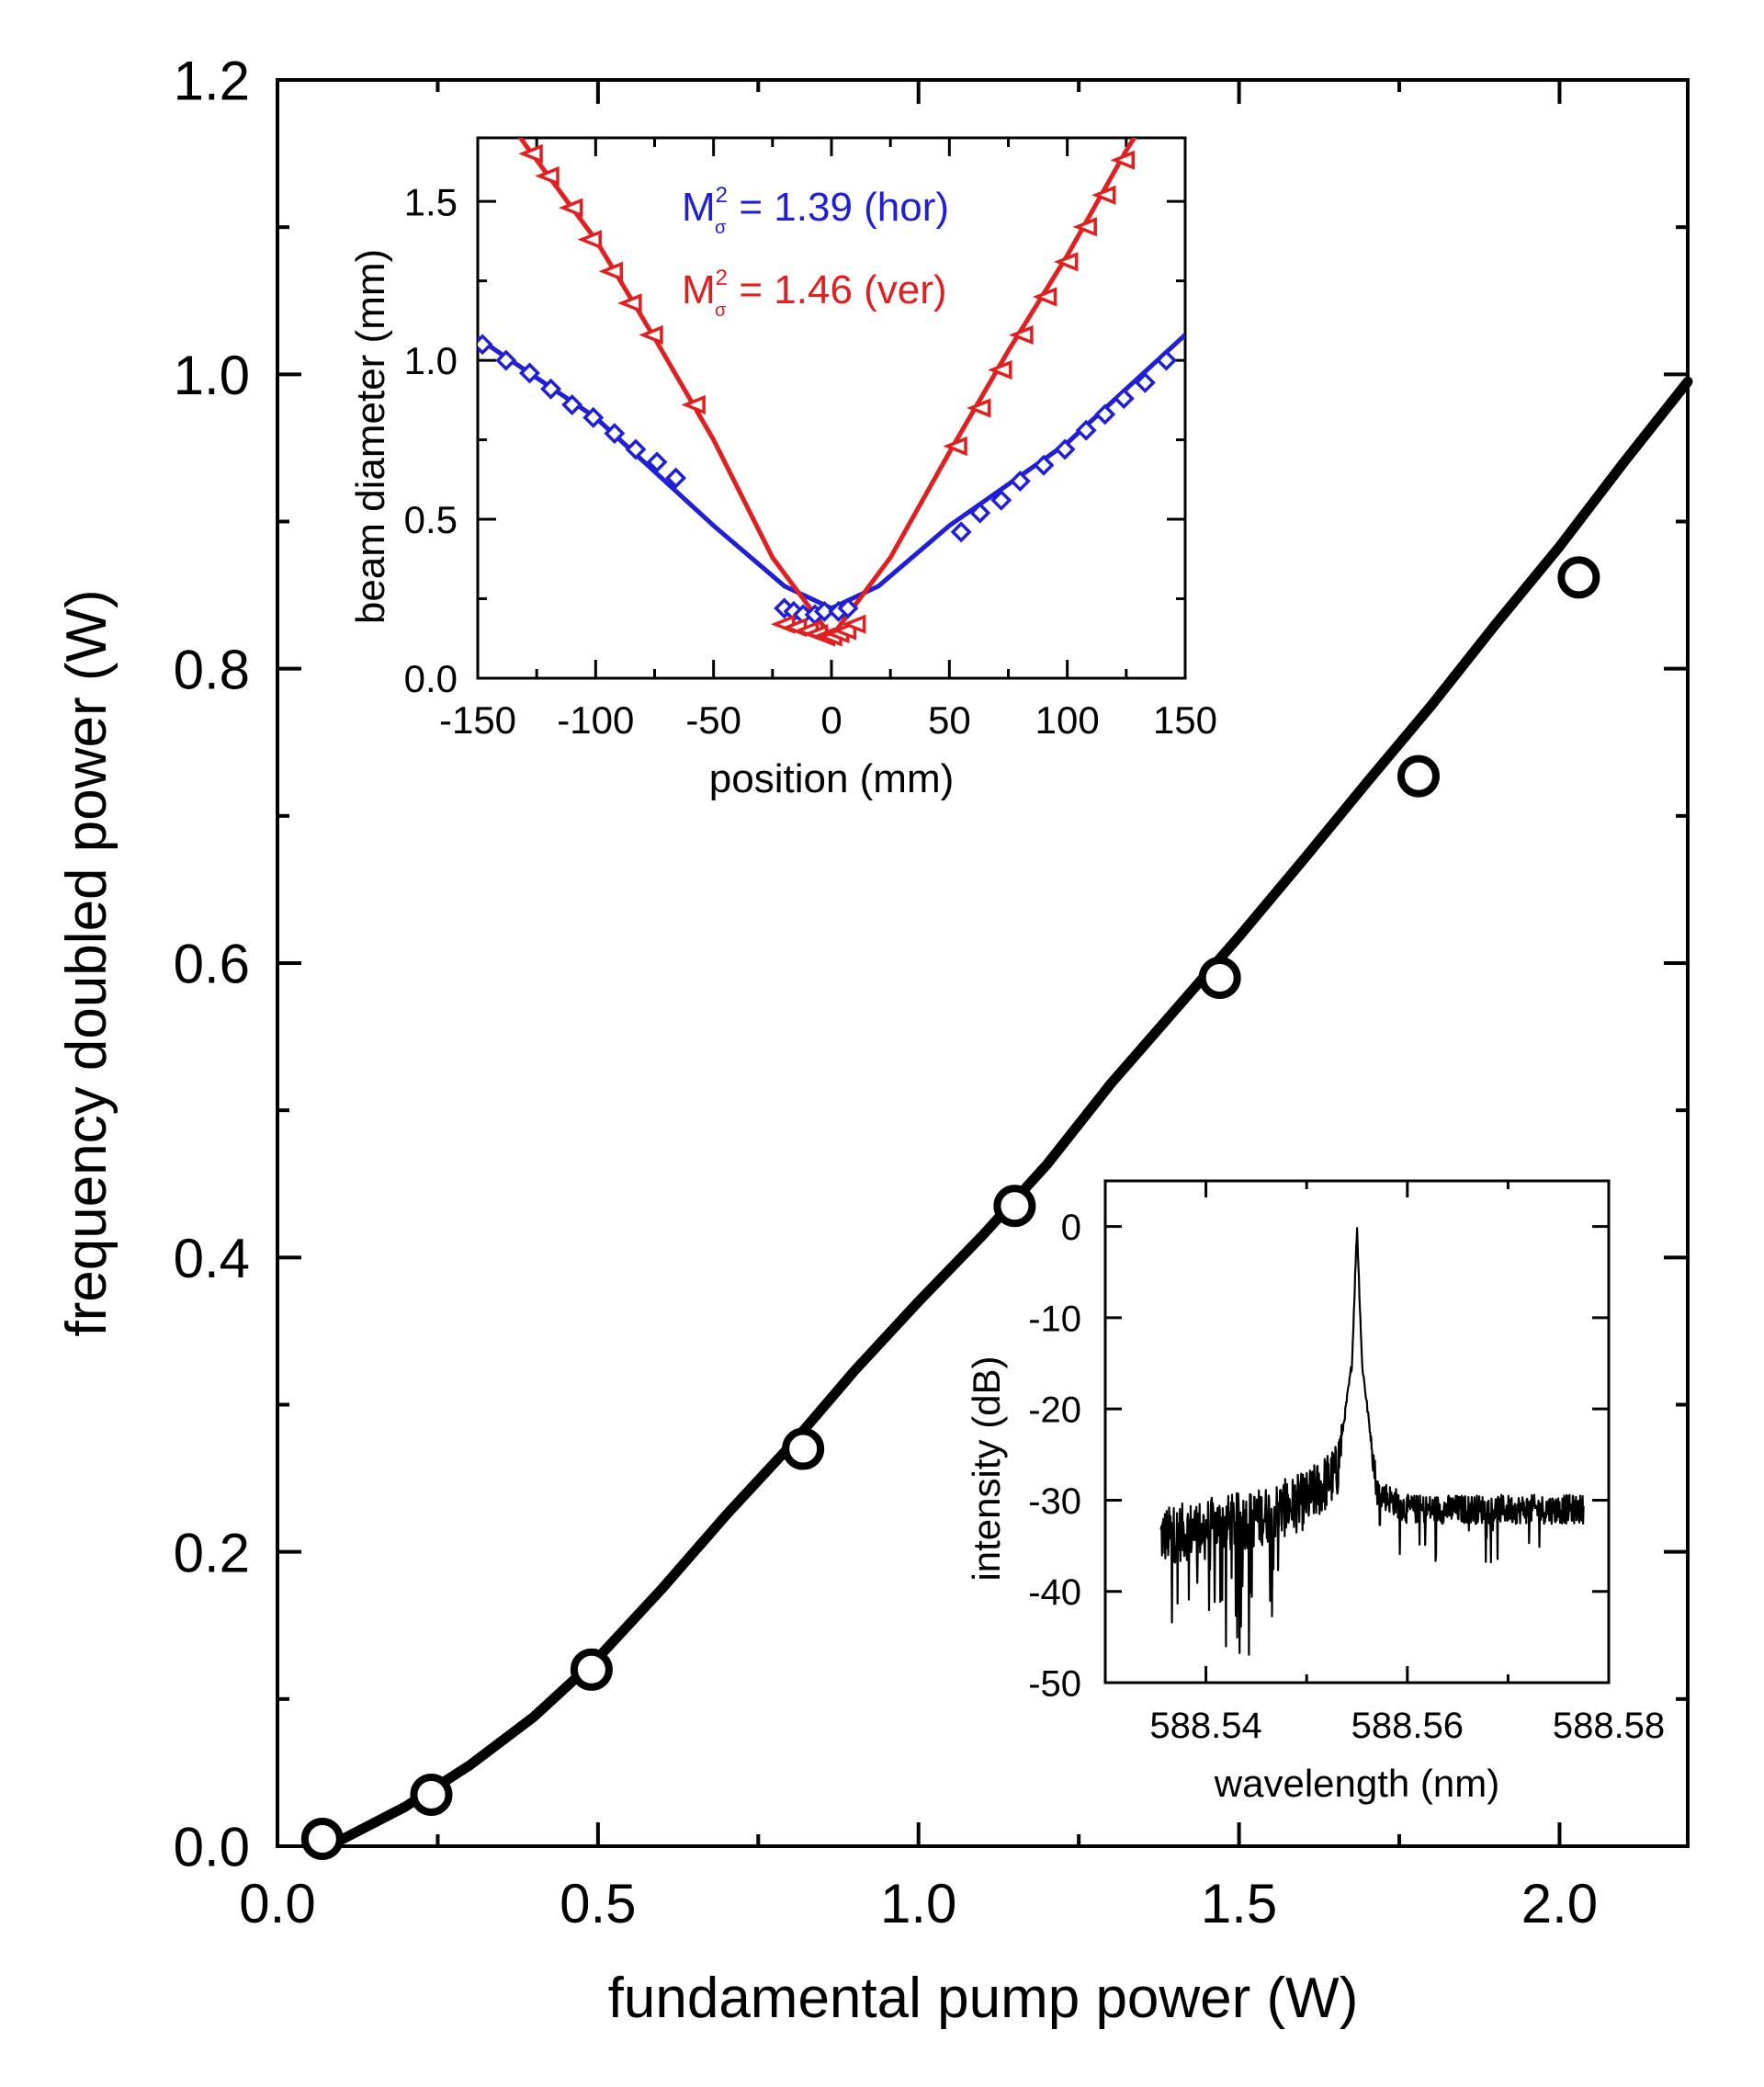 The width and height of the screenshot is (1764, 2087). Describe the element at coordinates (212, 81) in the screenshot. I see `main-y-tick-label: 1.2` at that location.